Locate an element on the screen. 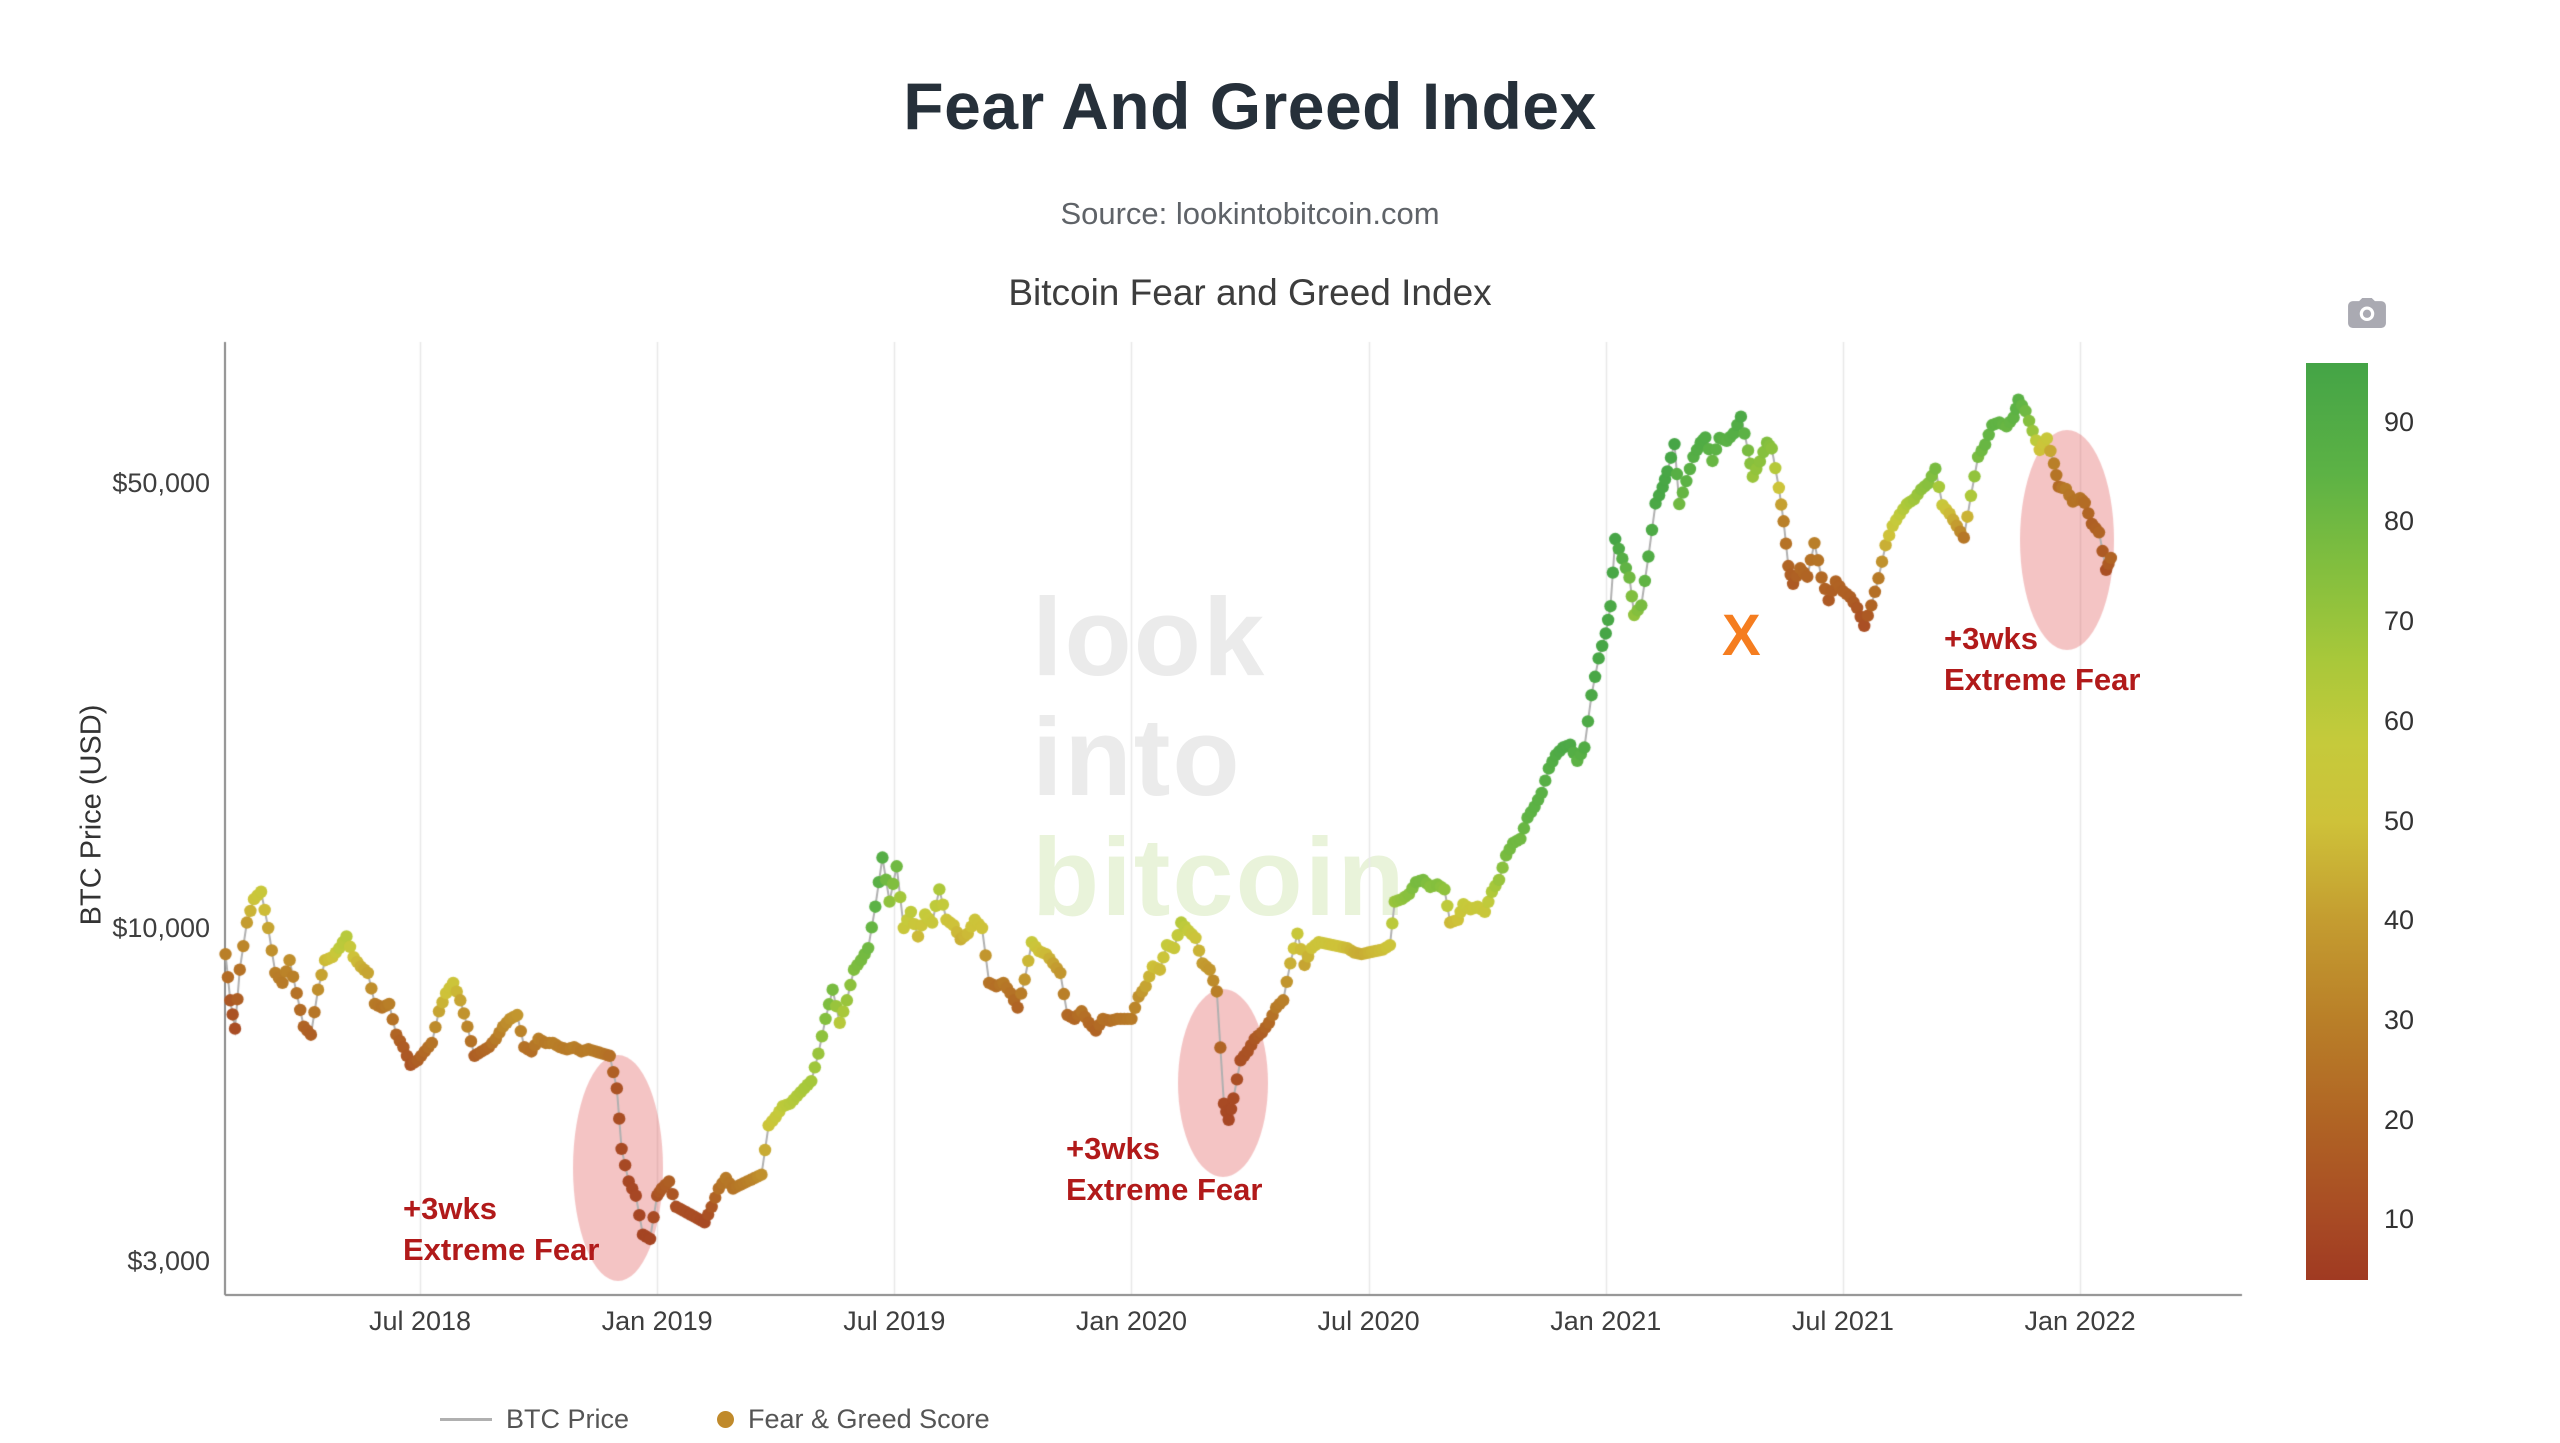 This screenshot has height=1443, width=2560. colorbar-tick-30: 30 is located at coordinates (2399, 1019).